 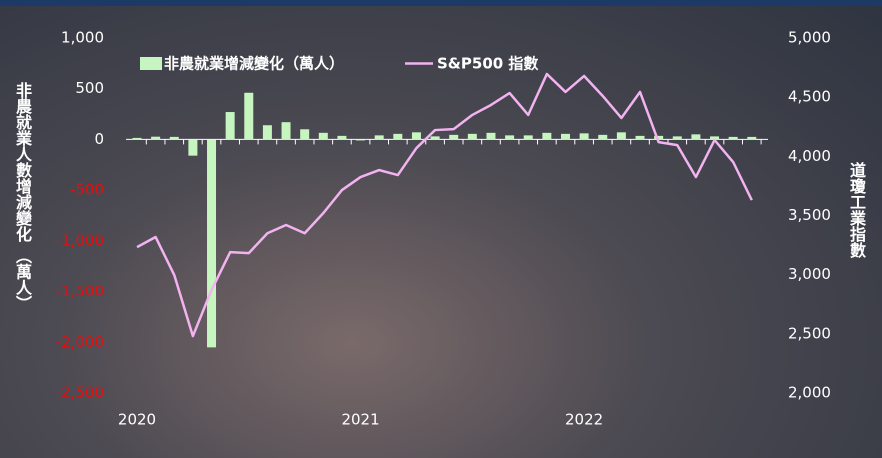 What do you see at coordinates (80, 393) in the screenshot?
I see `y-tick-label: -2,500` at bounding box center [80, 393].